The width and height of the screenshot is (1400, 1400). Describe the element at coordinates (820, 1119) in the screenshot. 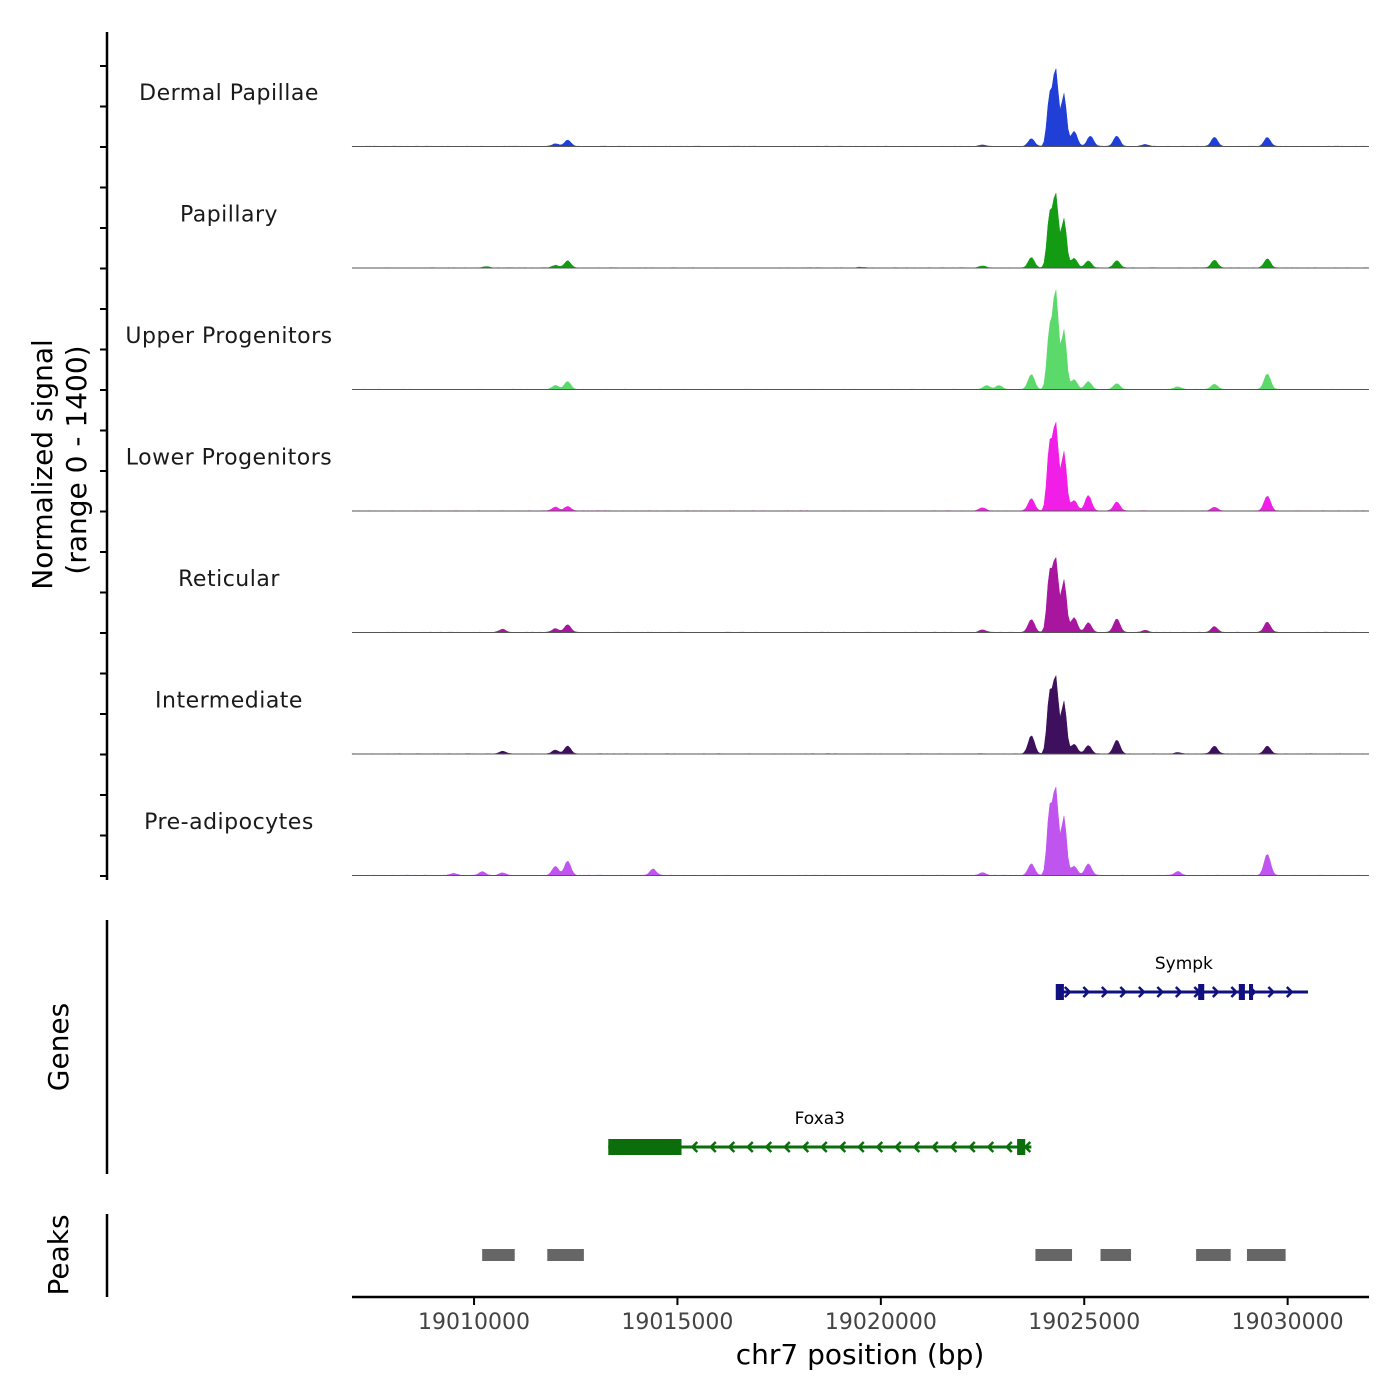

I see `gene-label: Foxa3` at that location.